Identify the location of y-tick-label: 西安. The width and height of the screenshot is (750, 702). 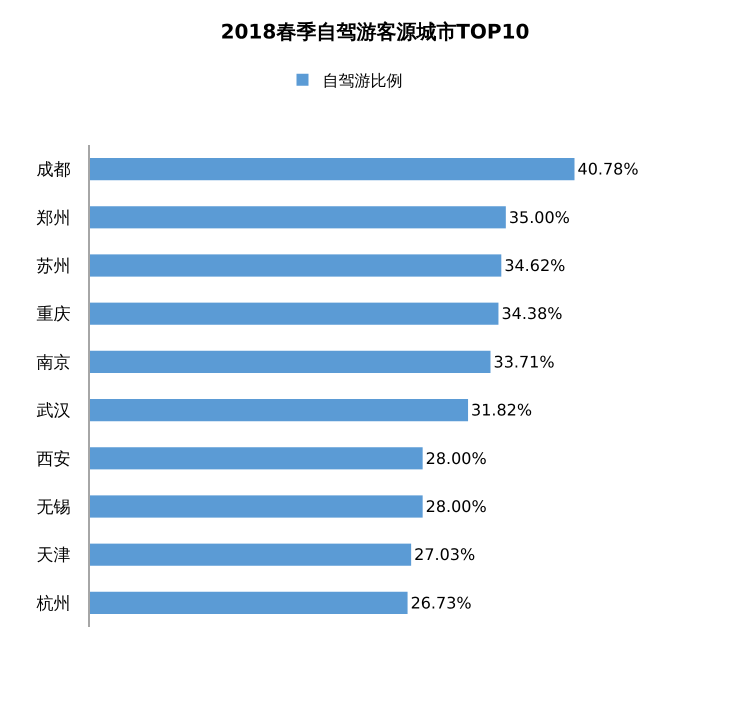
(53, 459).